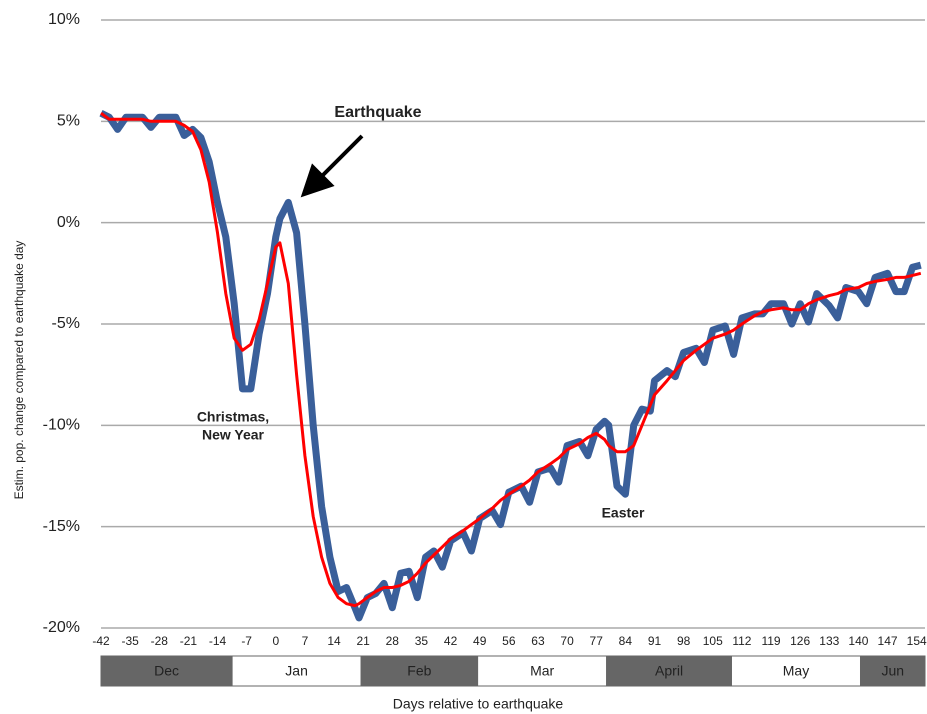 The image size is (927, 714). I want to click on month-label: Jan, so click(296, 671).